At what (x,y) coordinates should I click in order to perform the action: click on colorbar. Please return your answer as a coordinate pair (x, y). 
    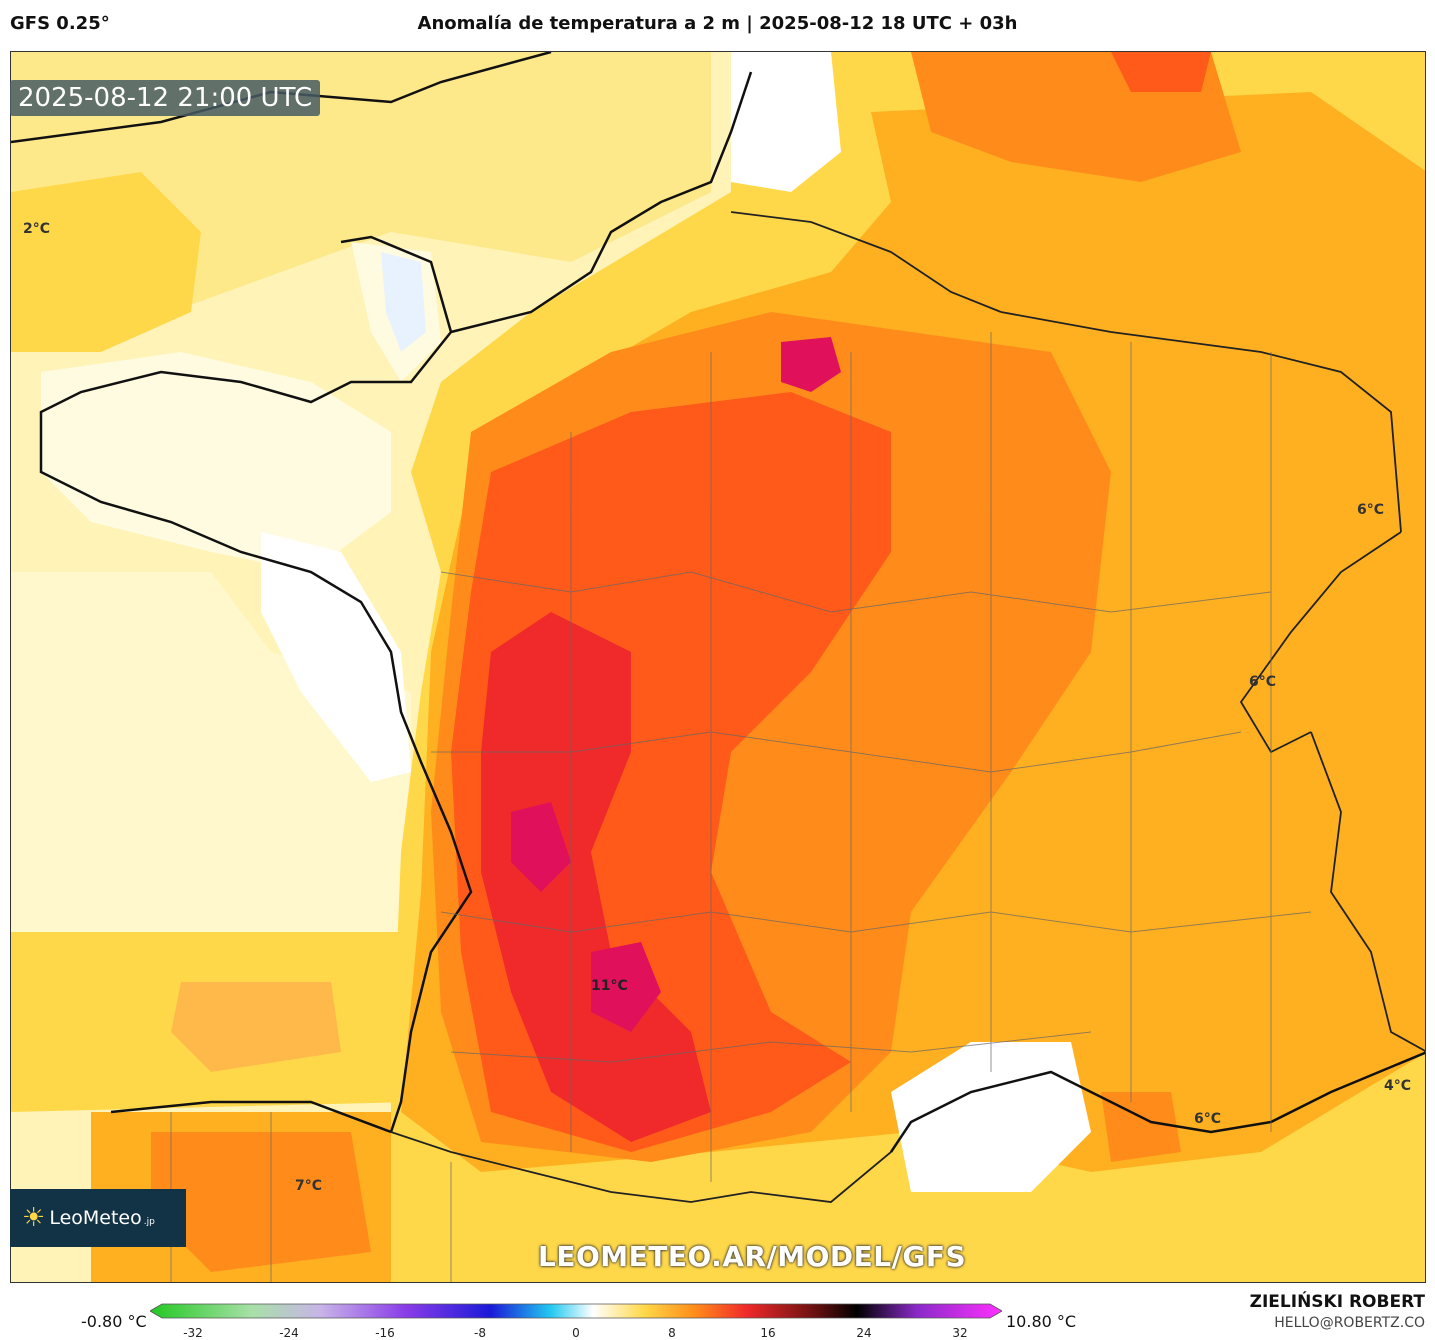
    Looking at the image, I should click on (576, 1311).